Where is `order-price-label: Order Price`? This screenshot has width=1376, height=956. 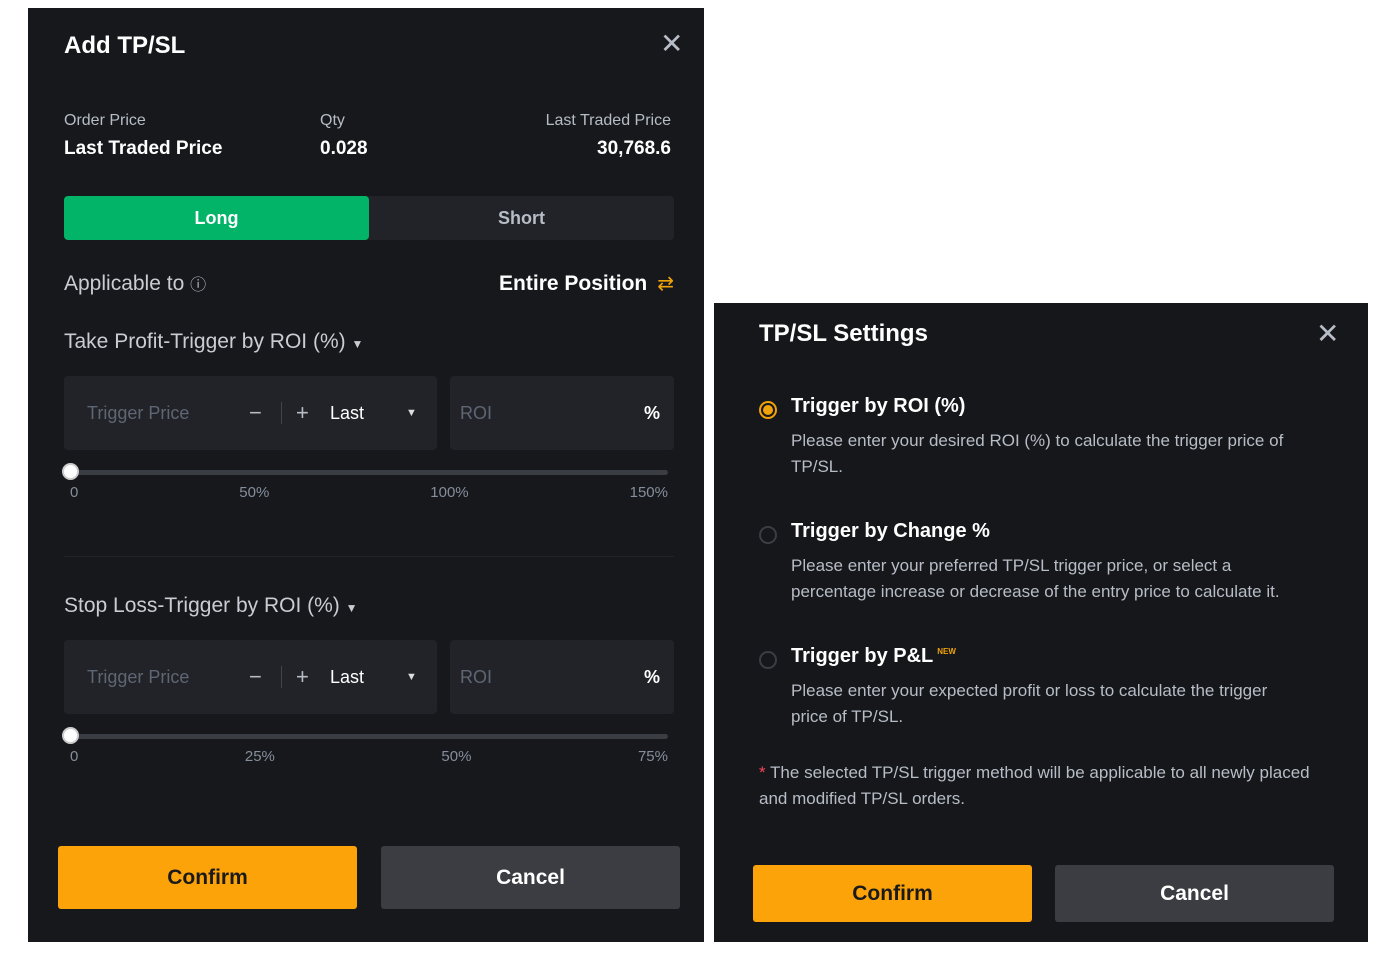 order-price-label: Order Price is located at coordinates (105, 120).